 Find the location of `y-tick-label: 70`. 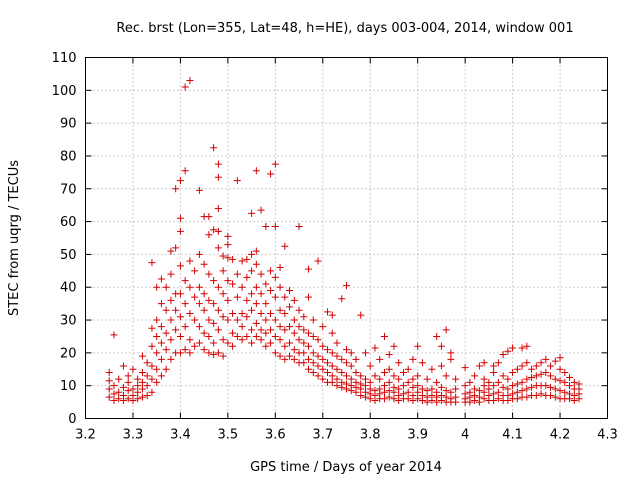

y-tick-label: 70 is located at coordinates (68, 189).